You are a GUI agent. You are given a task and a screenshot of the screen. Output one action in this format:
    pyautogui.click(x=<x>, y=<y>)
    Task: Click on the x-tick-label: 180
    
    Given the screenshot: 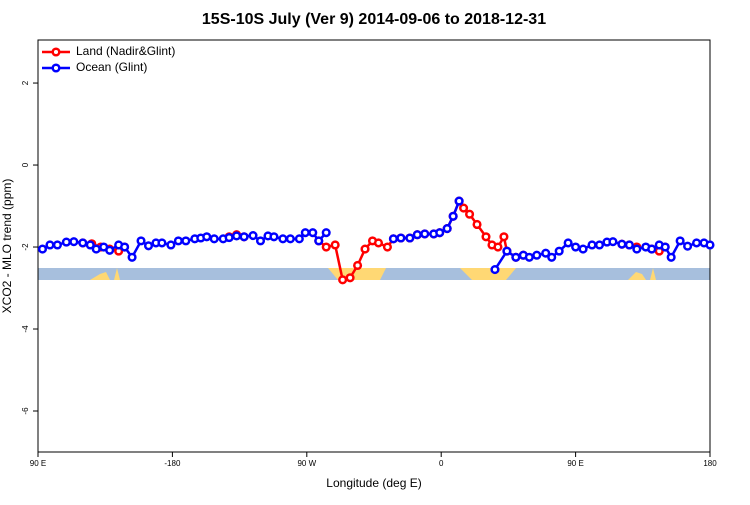 What is the action you would take?
    pyautogui.click(x=710, y=463)
    